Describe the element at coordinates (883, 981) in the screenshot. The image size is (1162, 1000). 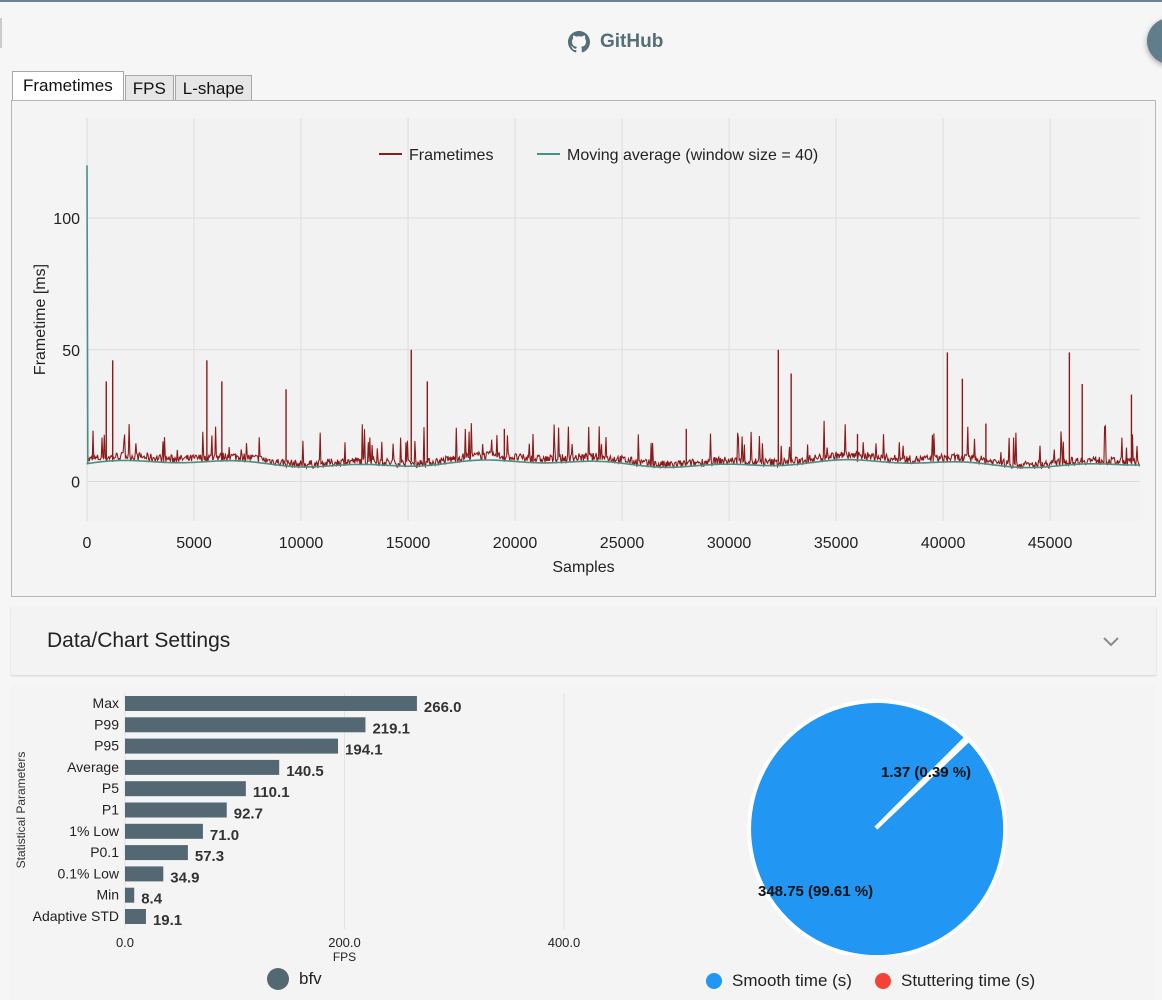
I see `pie-legend-dot-stutter` at that location.